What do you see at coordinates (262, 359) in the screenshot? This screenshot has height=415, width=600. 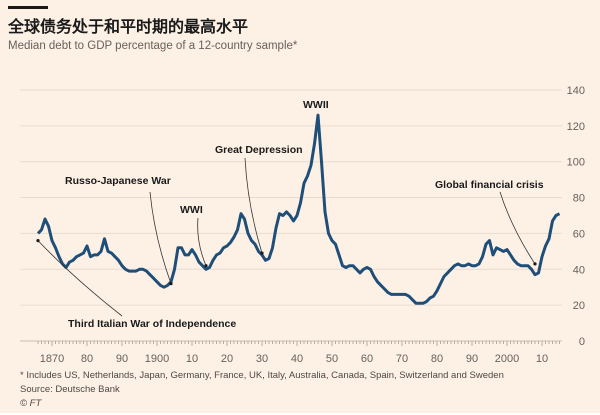 I see `x-tick-label: 30` at bounding box center [262, 359].